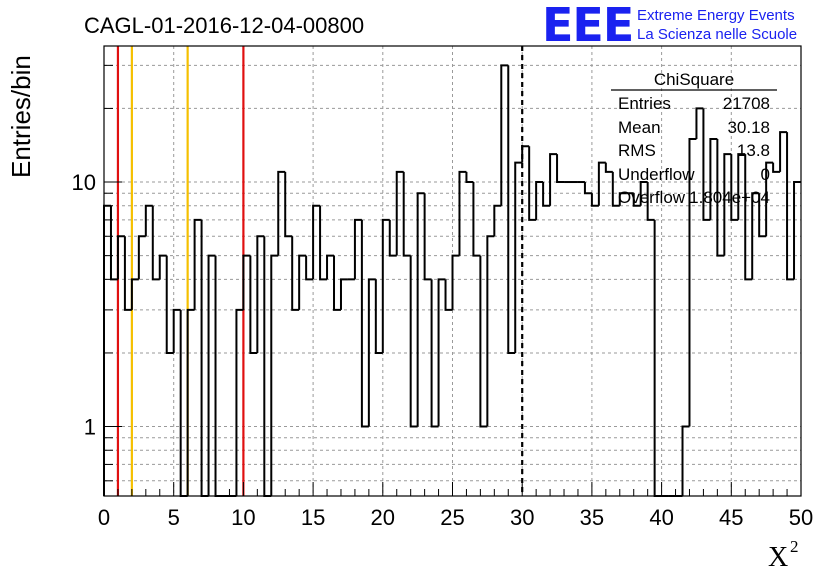  What do you see at coordinates (104, 517) in the screenshot?
I see `x-tick-label: 0` at bounding box center [104, 517].